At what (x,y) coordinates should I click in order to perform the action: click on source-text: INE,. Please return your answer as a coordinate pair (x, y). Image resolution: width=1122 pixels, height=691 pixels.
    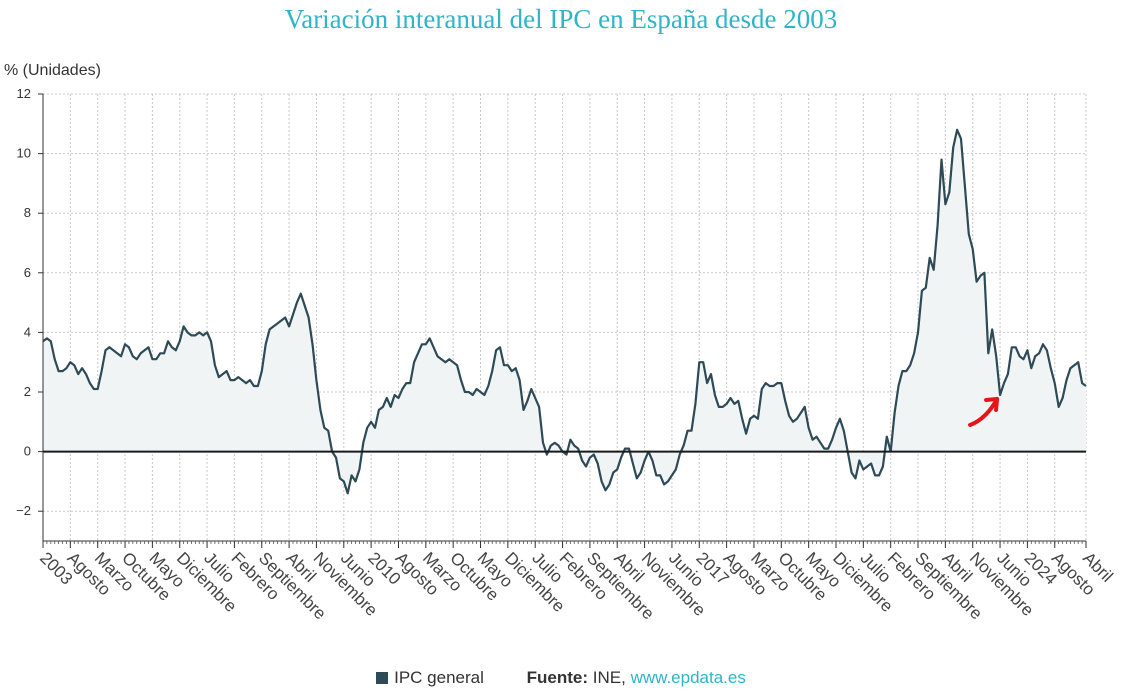
    Looking at the image, I should click on (609, 677).